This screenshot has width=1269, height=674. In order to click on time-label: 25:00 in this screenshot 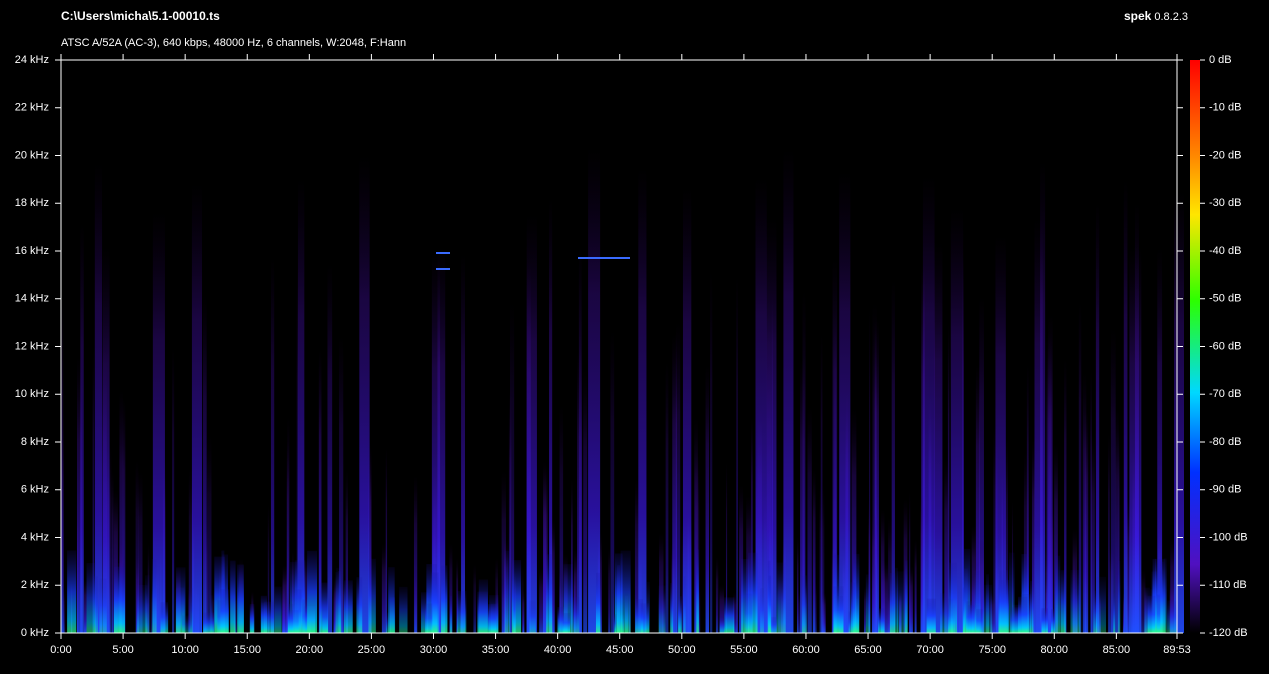, I will do `click(372, 650)`.